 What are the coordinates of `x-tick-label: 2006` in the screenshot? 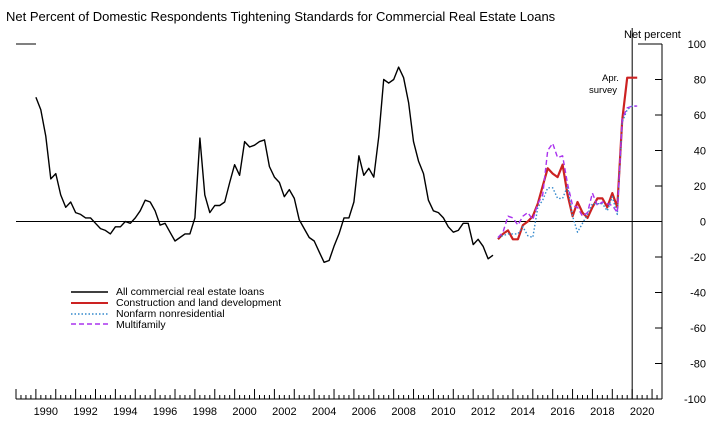 It's located at (364, 412).